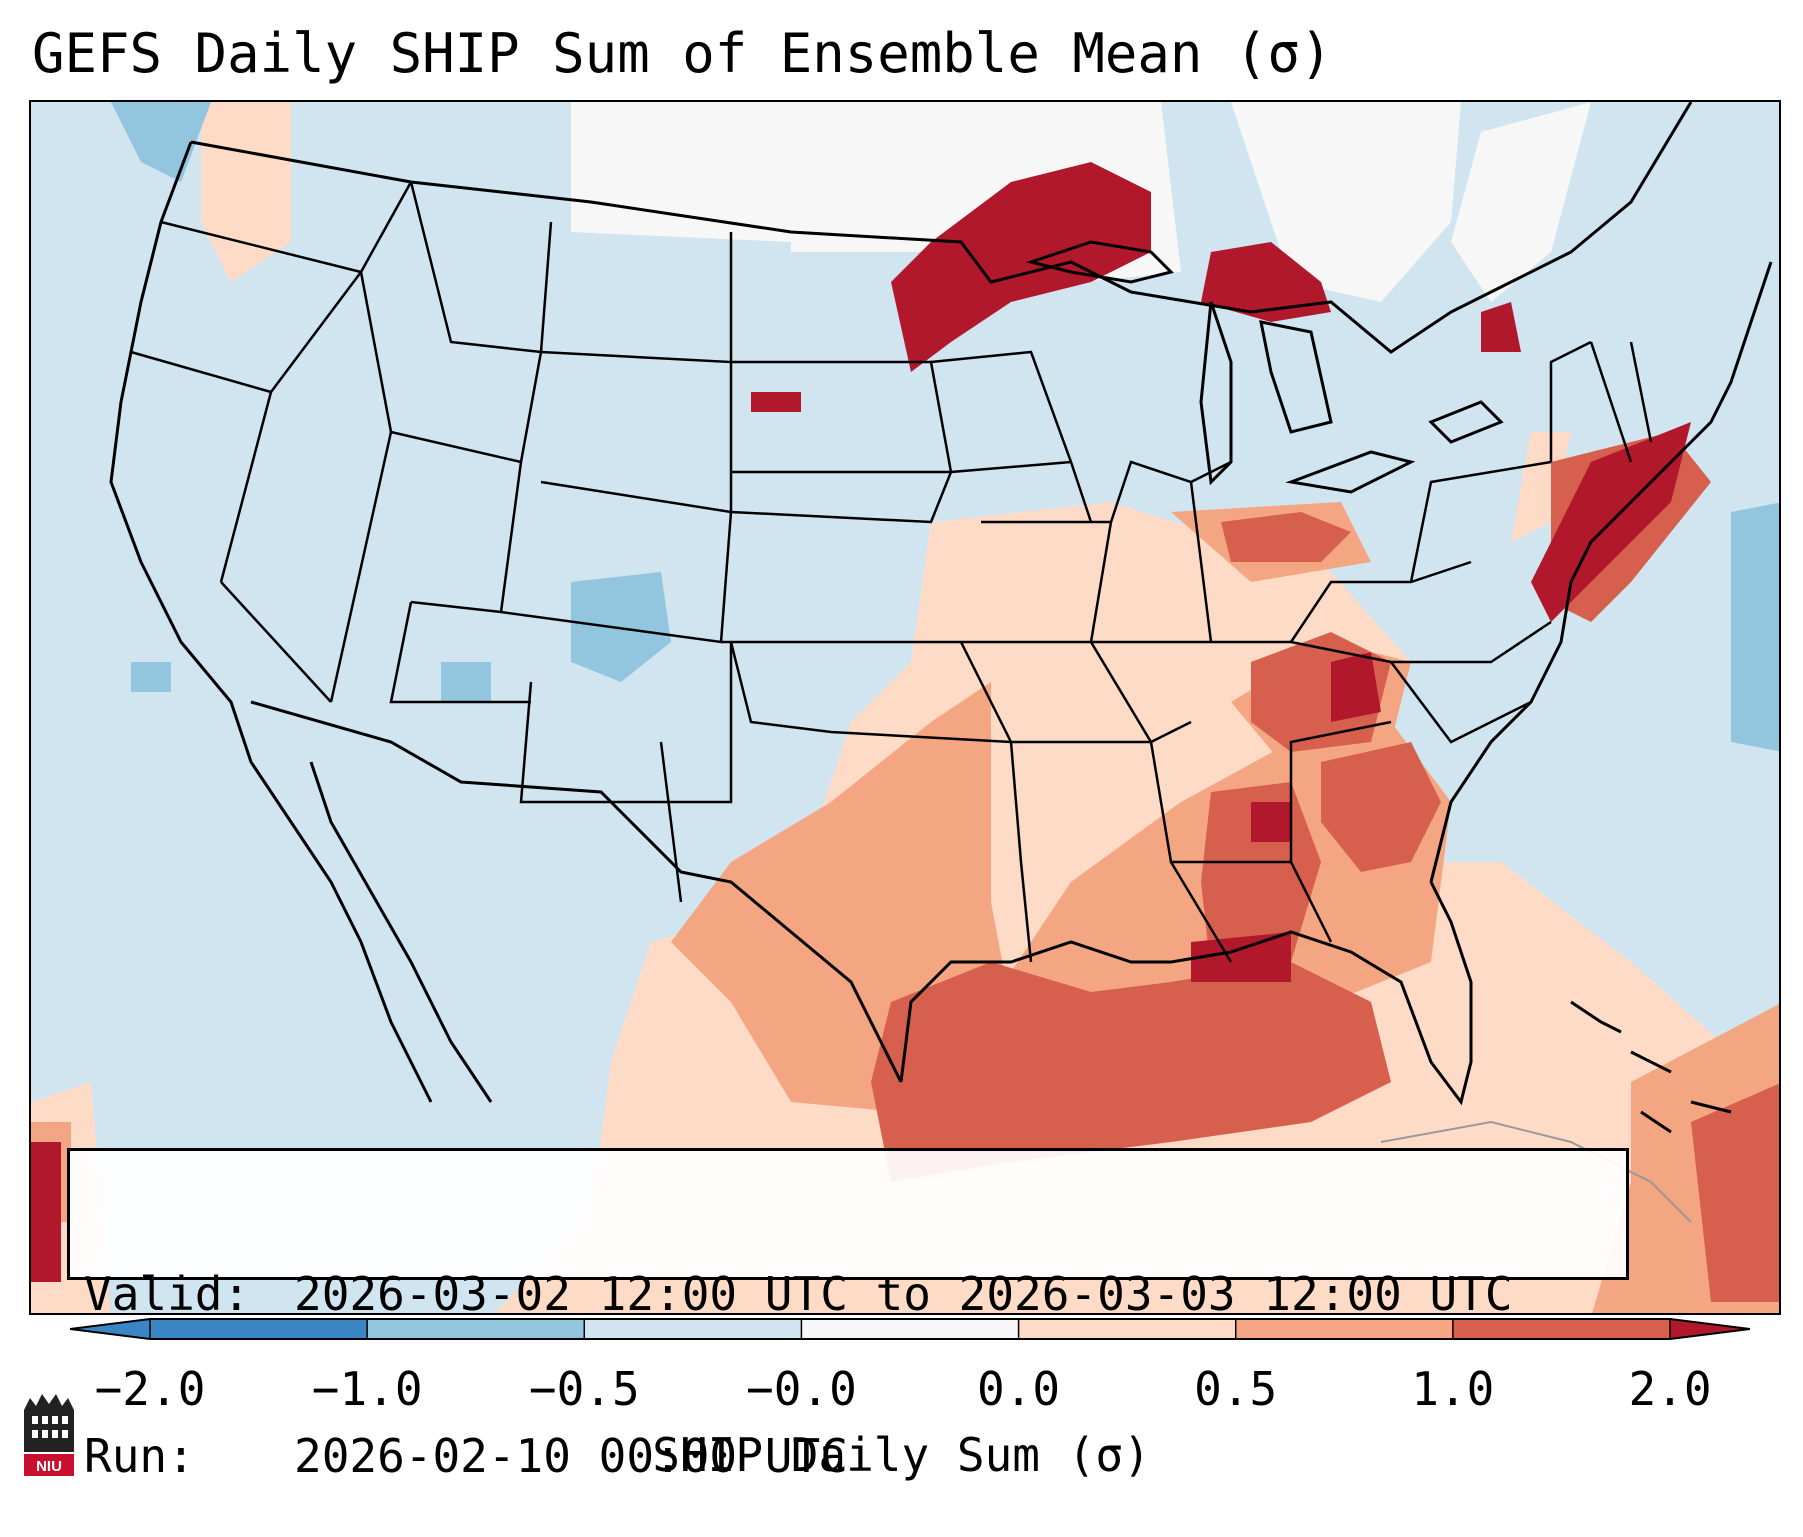  What do you see at coordinates (901, 1455) in the screenshot?
I see `colorbar-label: SHIP Daily Sum (σ)` at bounding box center [901, 1455].